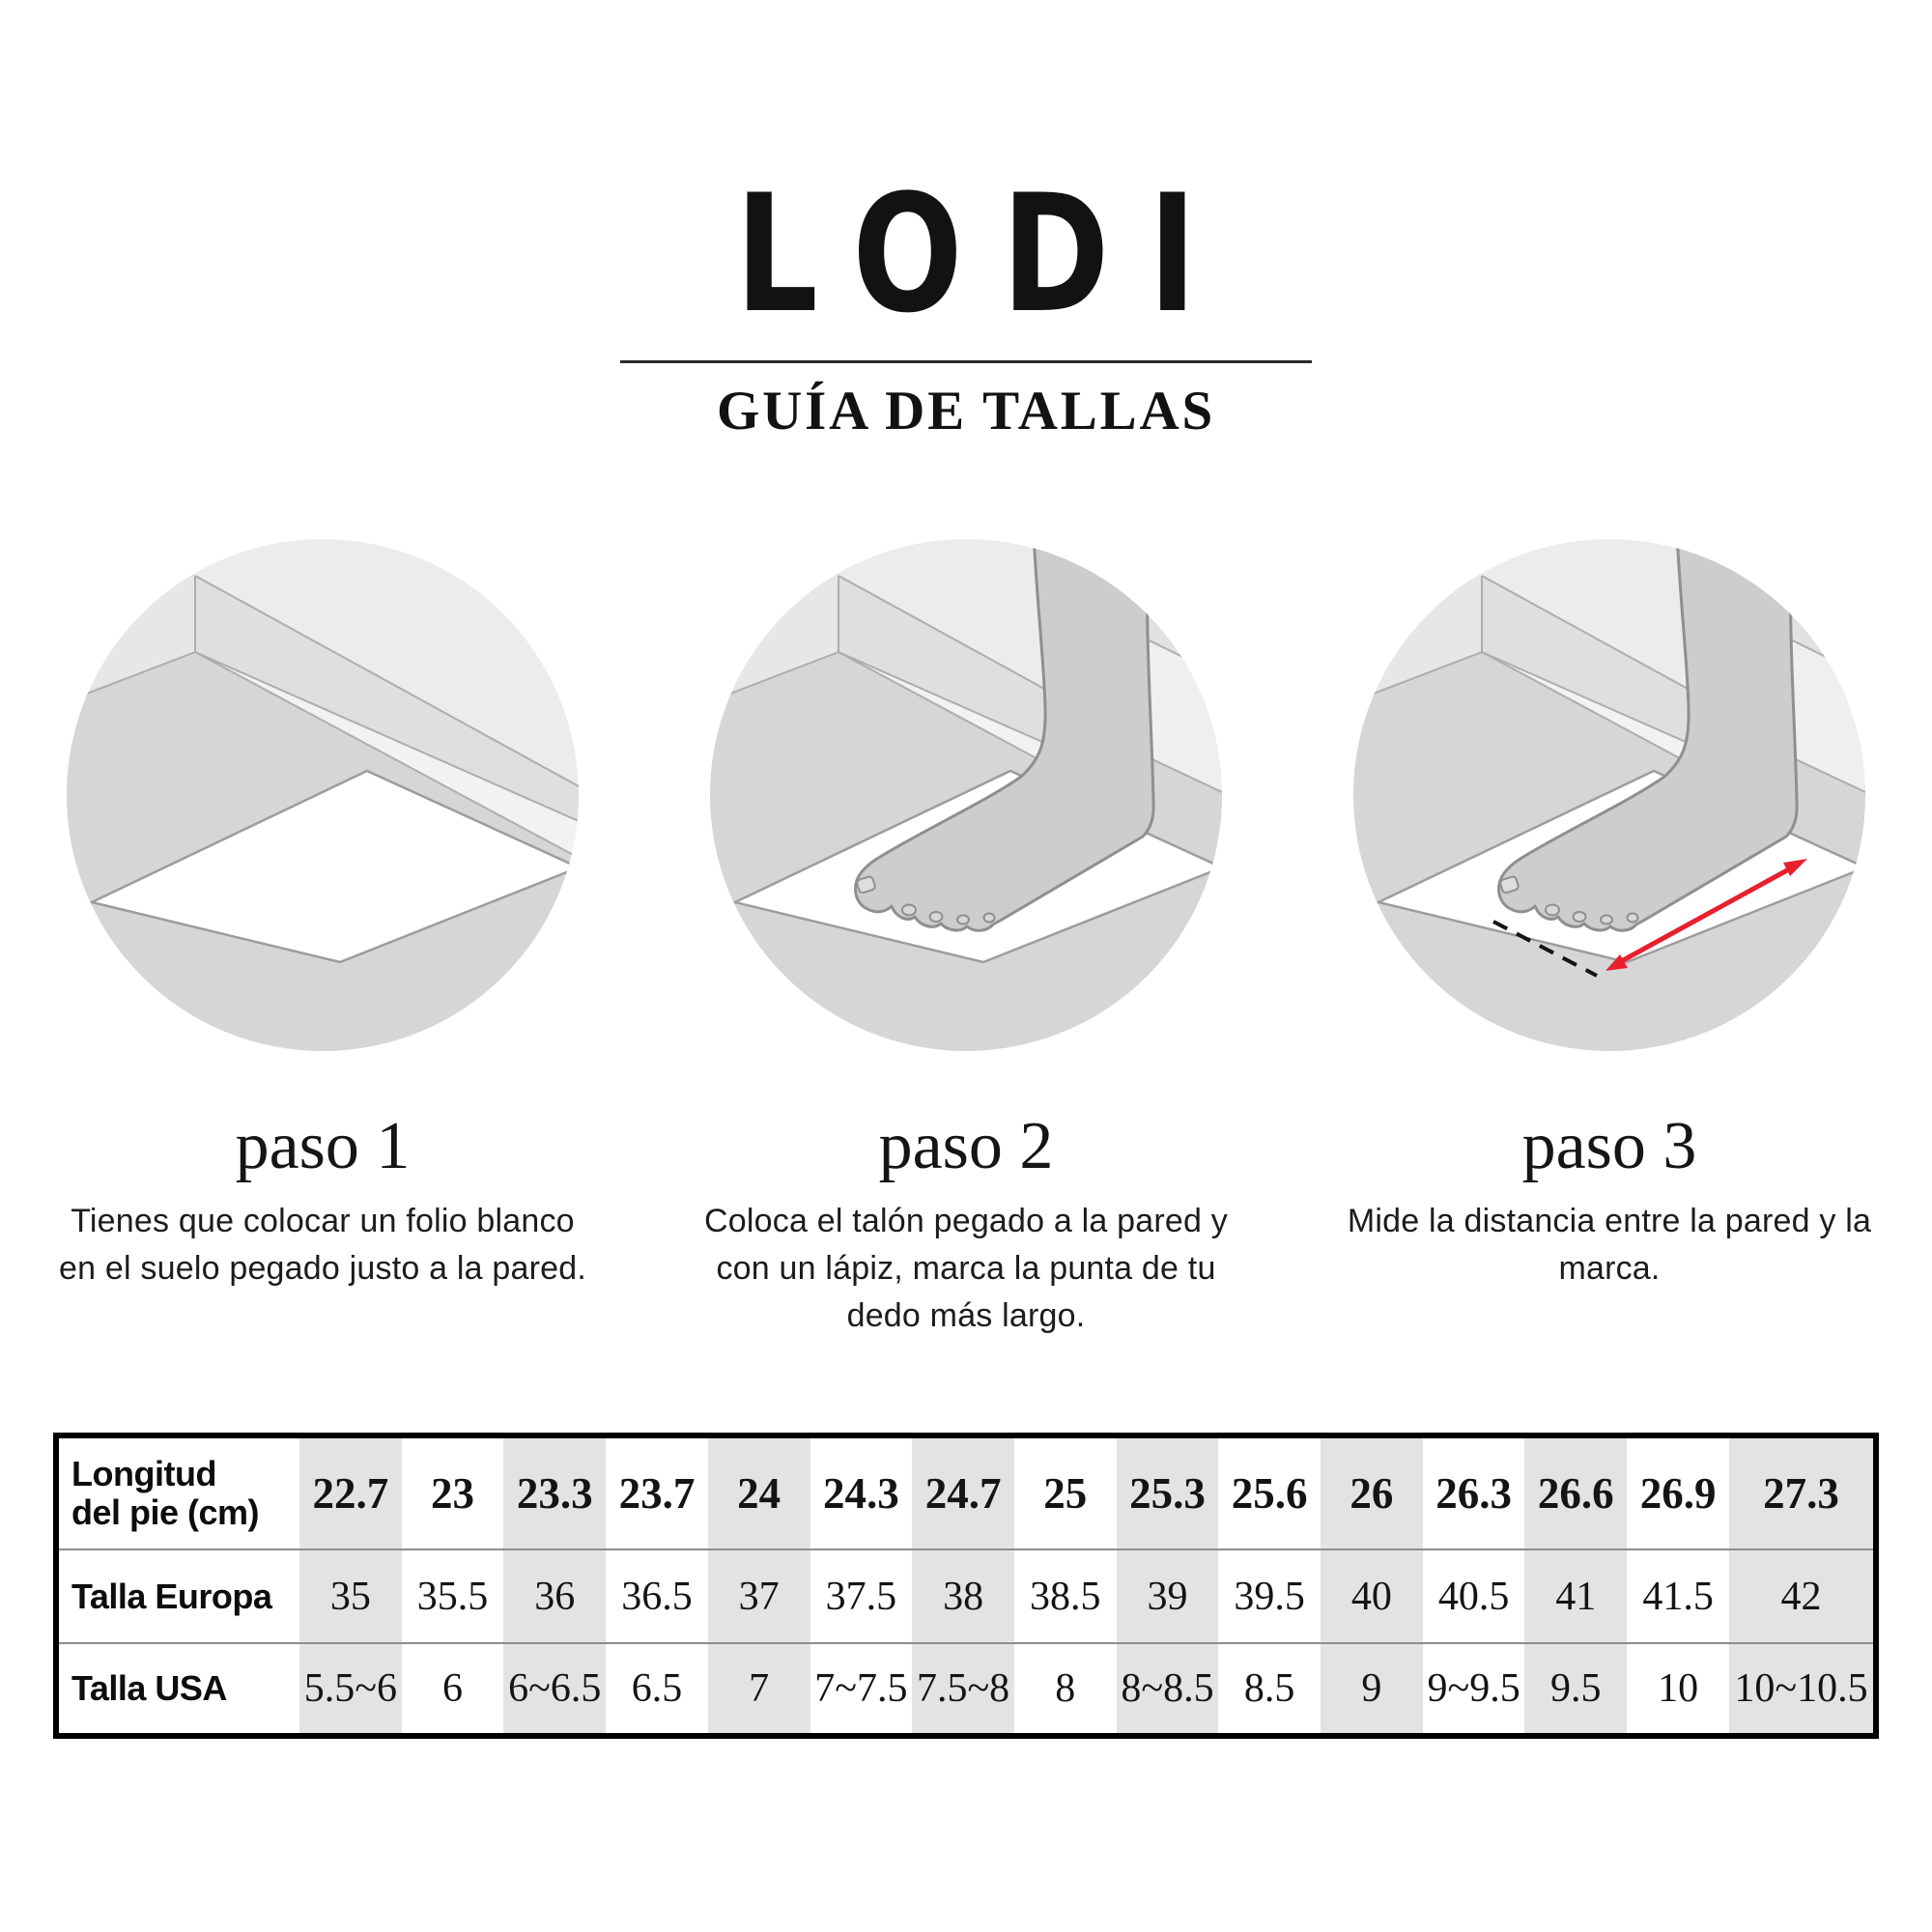 The height and width of the screenshot is (1932, 1932). I want to click on page-title: GUÍA DE TALLAS, so click(966, 411).